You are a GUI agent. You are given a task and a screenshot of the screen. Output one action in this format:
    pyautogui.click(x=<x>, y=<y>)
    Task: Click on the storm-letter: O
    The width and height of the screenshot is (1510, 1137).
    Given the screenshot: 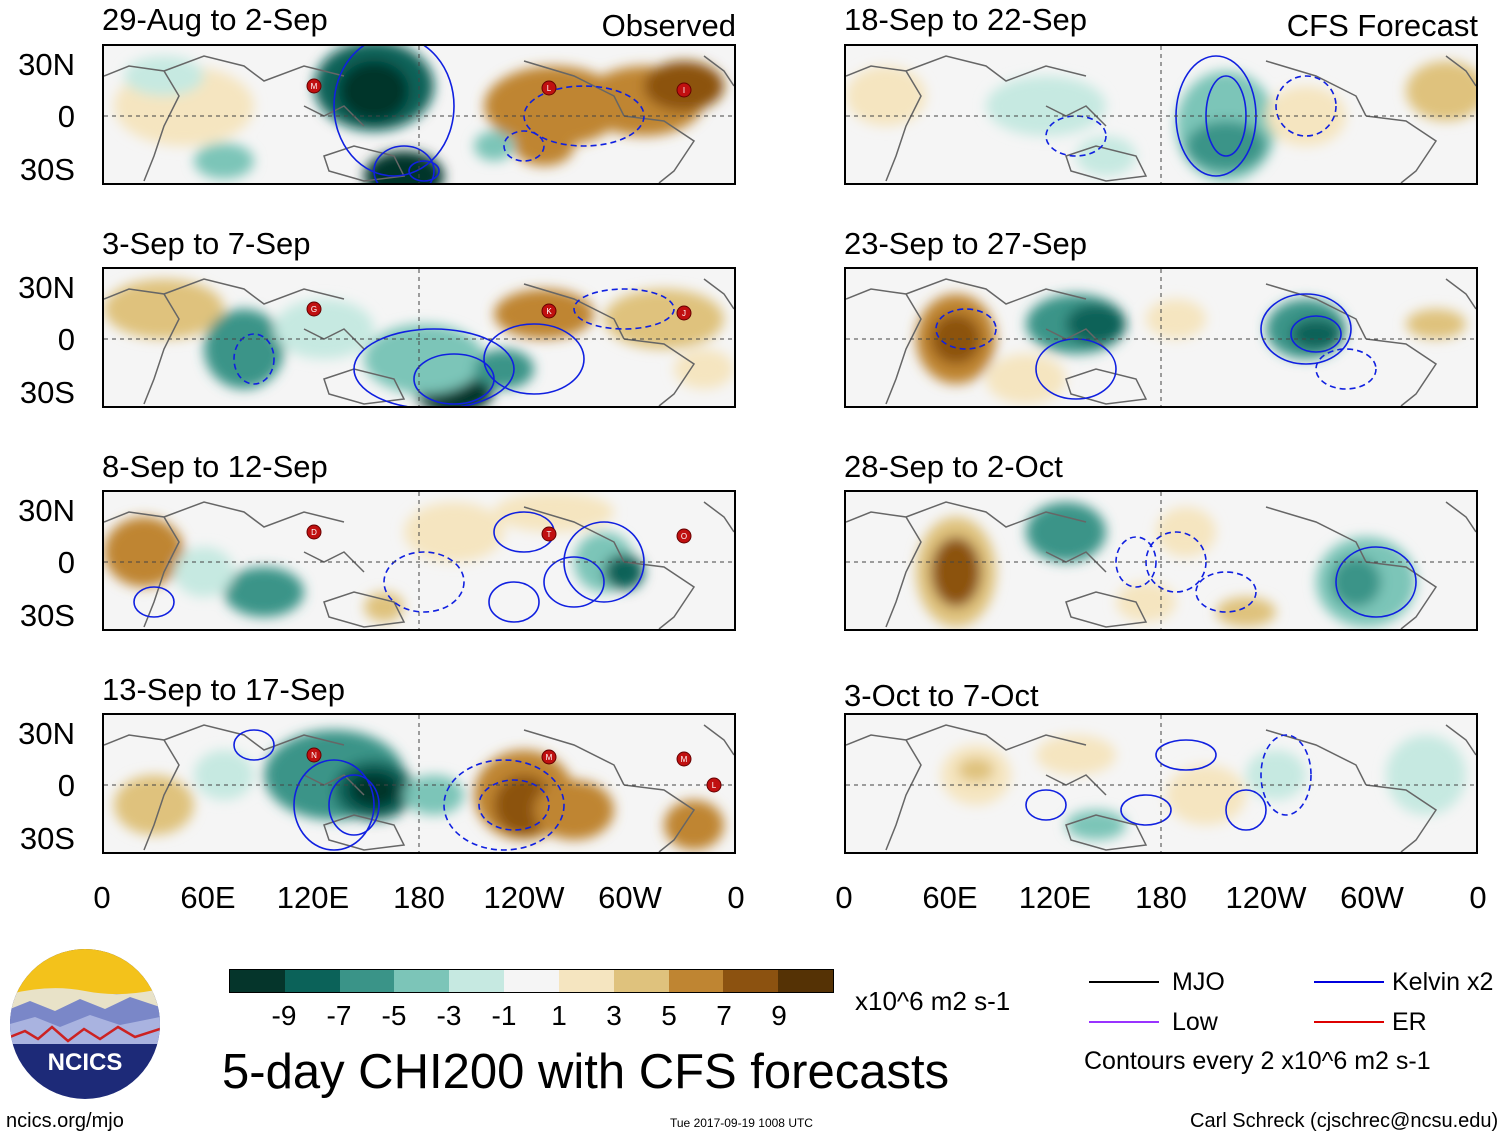 What is the action you would take?
    pyautogui.click(x=684, y=536)
    